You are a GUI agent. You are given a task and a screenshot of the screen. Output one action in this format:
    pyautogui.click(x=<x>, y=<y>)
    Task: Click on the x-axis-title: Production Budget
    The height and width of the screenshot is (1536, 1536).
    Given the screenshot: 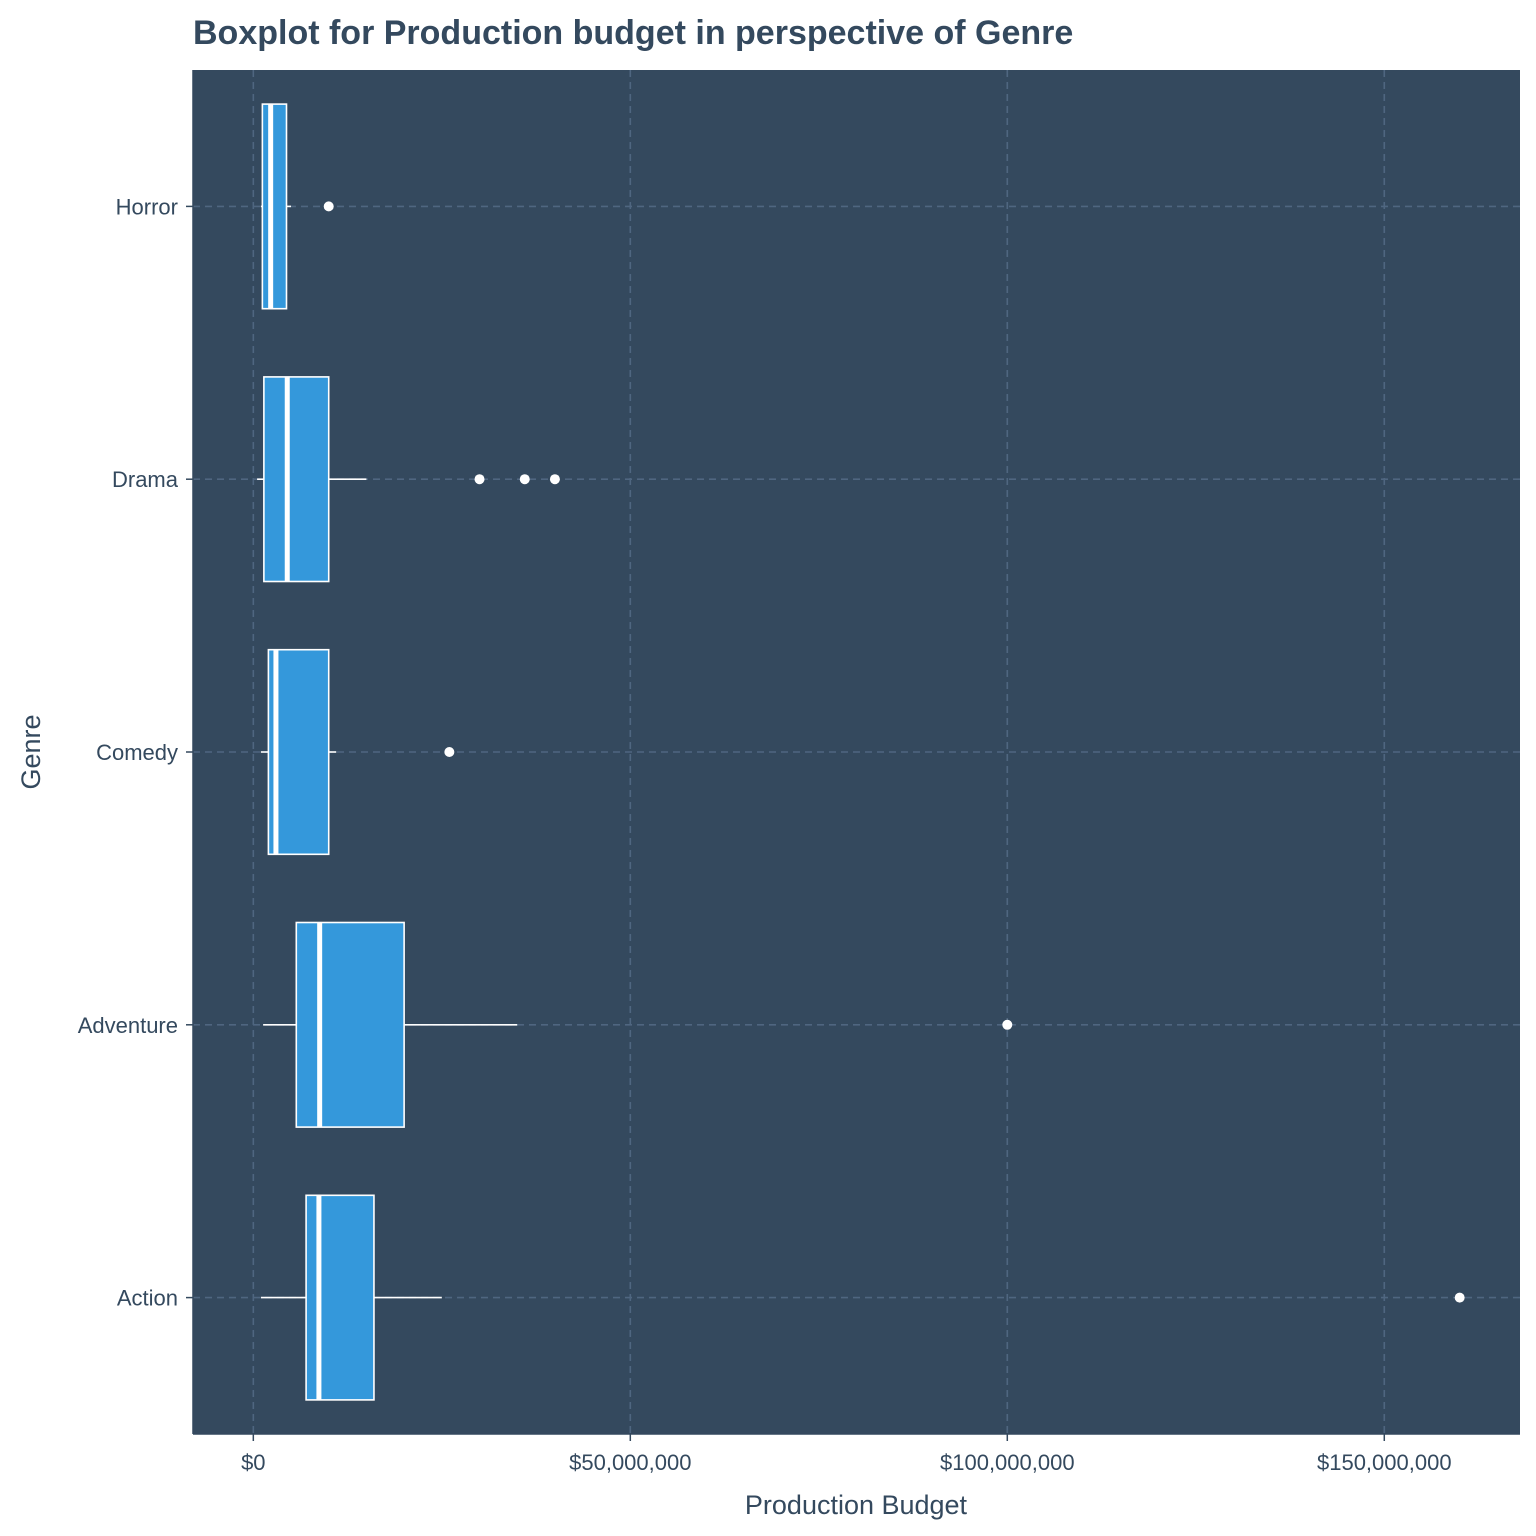 What is the action you would take?
    pyautogui.click(x=856, y=1505)
    